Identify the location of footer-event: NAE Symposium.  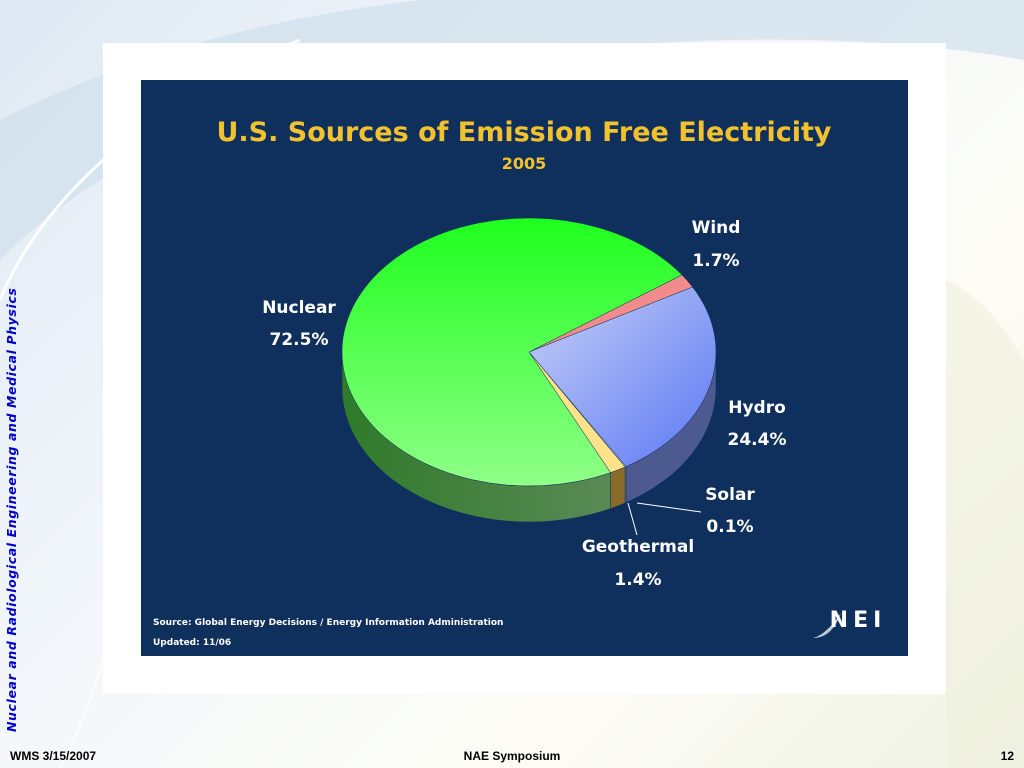
(512, 756).